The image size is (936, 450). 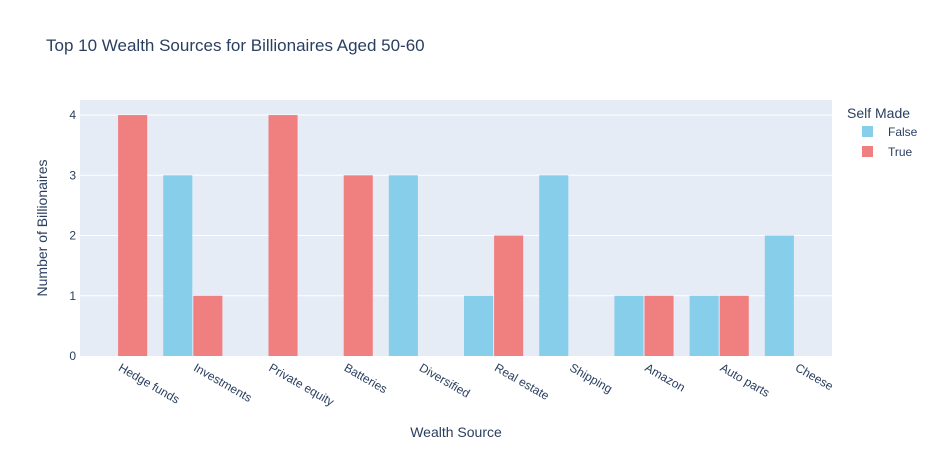 What do you see at coordinates (42, 228) in the screenshot?
I see `y-axis-title: Number of Billionaires` at bounding box center [42, 228].